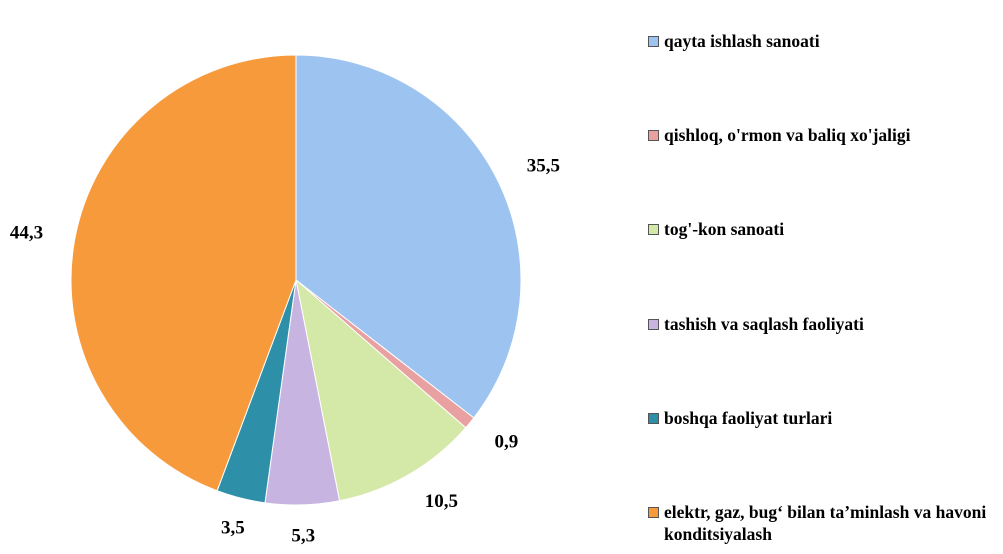 The width and height of the screenshot is (1003, 554). I want to click on legend-item: qayta ishlash sanoati, so click(825, 41).